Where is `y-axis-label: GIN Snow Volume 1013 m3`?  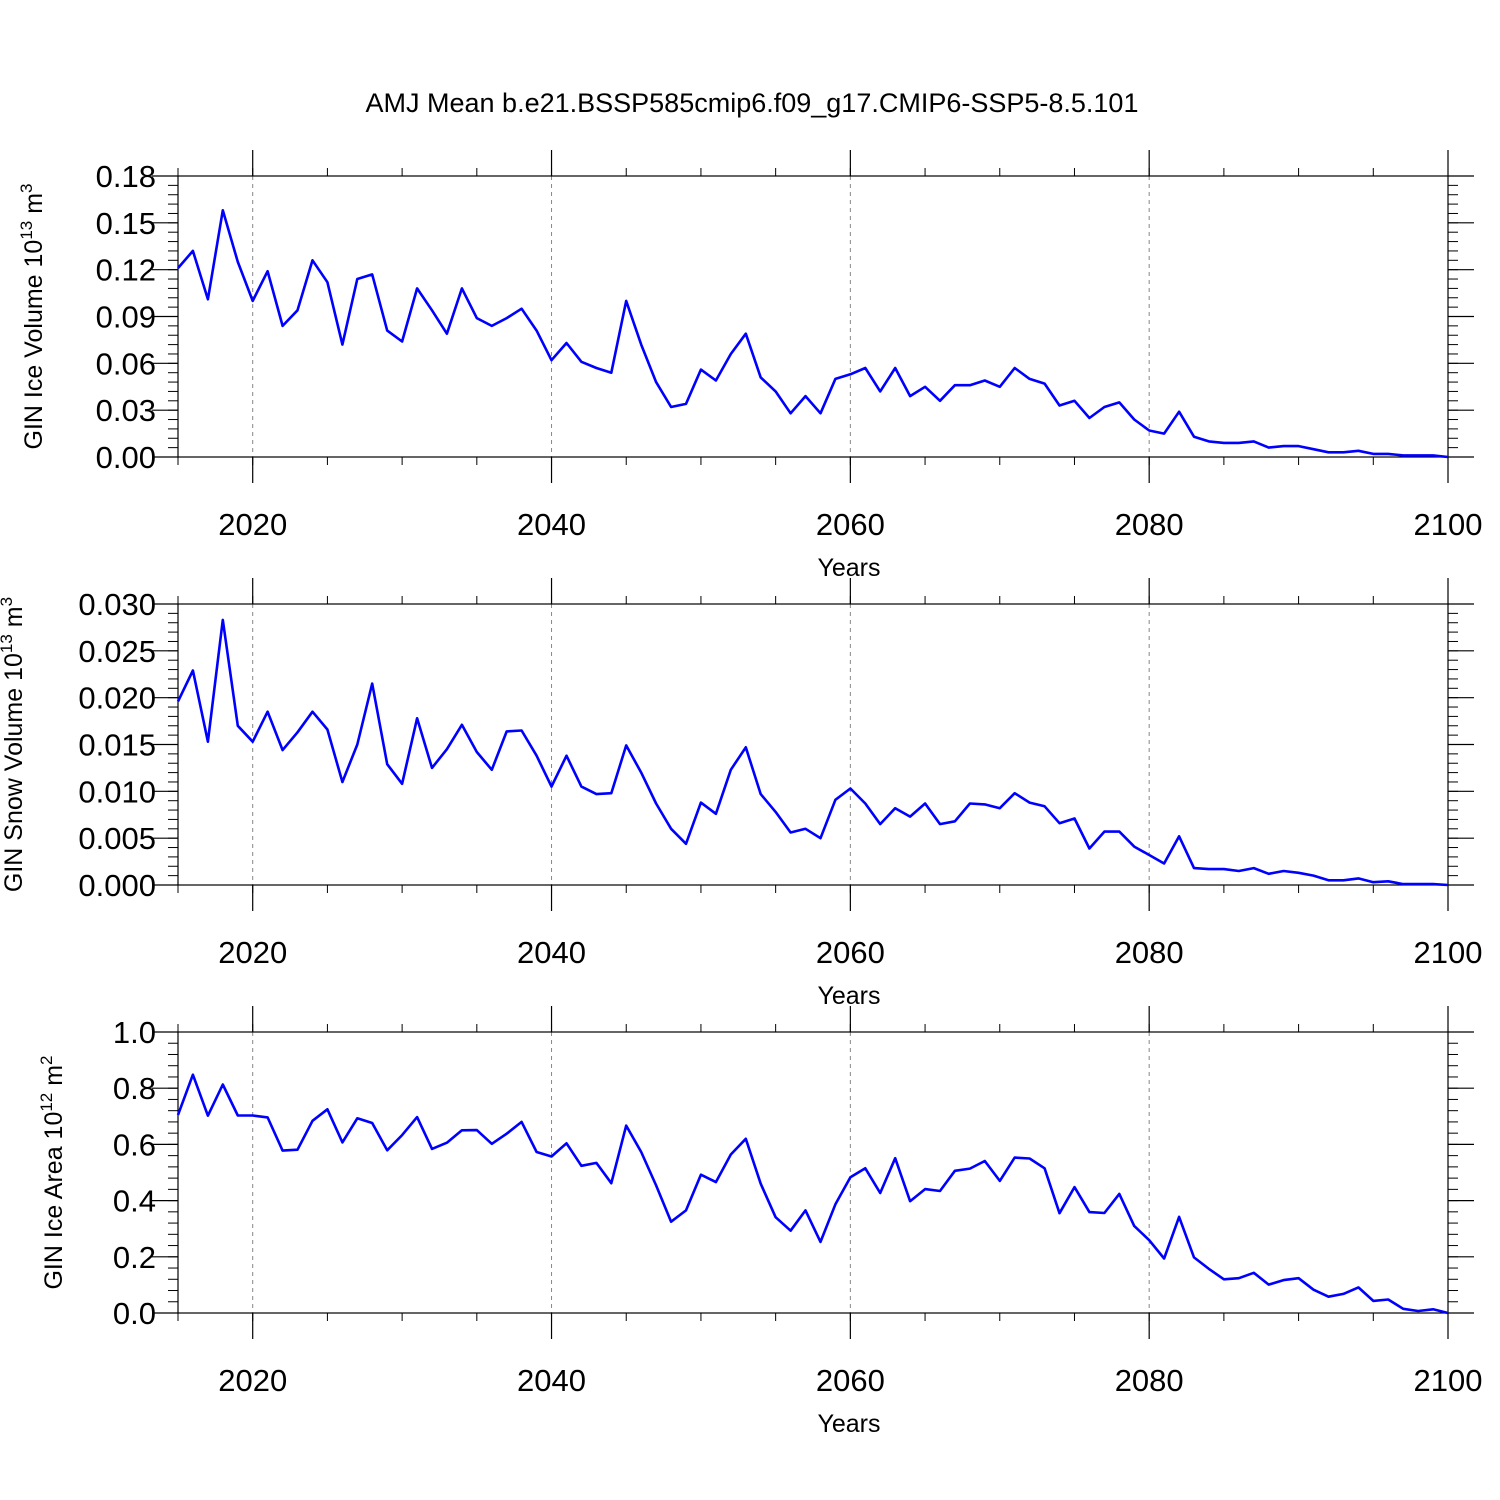 y-axis-label: GIN Snow Volume 1013 m3 is located at coordinates (14, 744).